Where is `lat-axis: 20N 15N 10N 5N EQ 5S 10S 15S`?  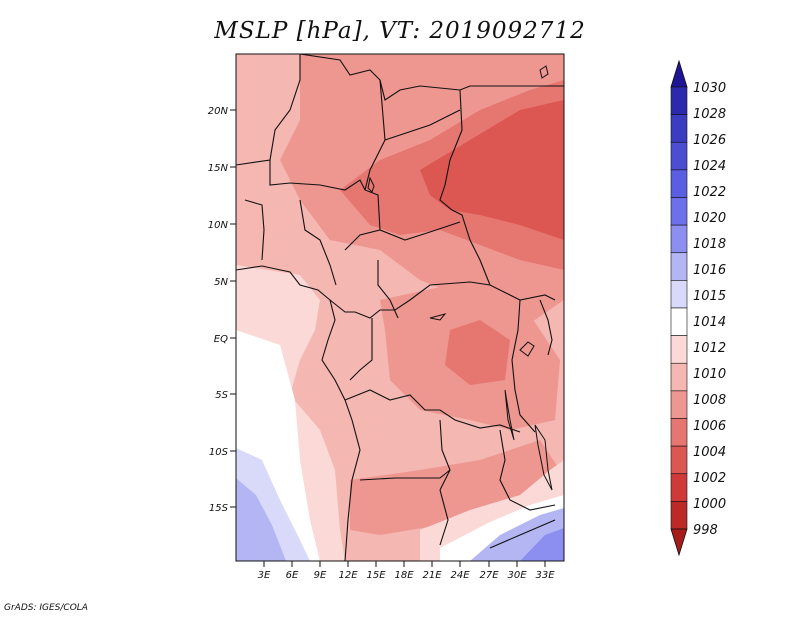
lat-axis: 20N 15N 10N 5N EQ 5S 10S 15S is located at coordinates (222, 310).